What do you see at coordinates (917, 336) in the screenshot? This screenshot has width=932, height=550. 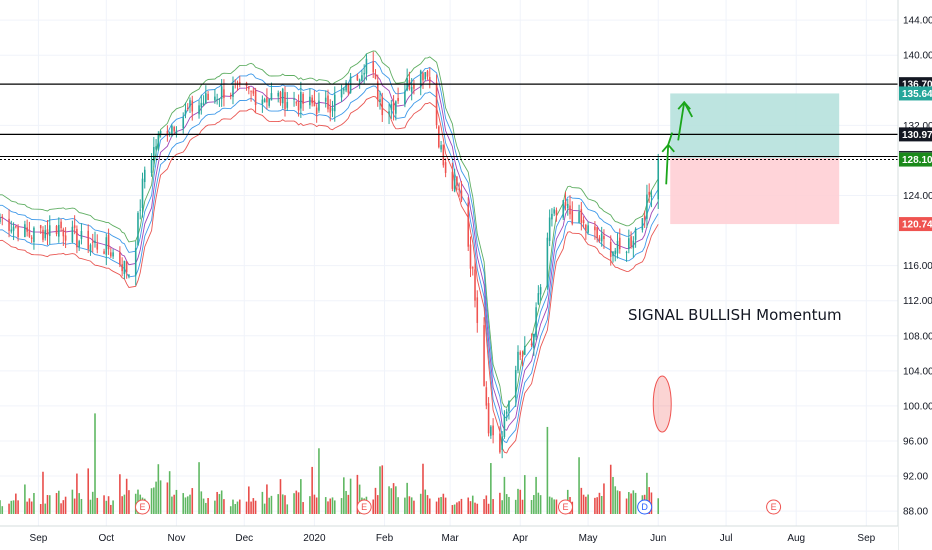 I see `y-tick-label: 108.00` at bounding box center [917, 336].